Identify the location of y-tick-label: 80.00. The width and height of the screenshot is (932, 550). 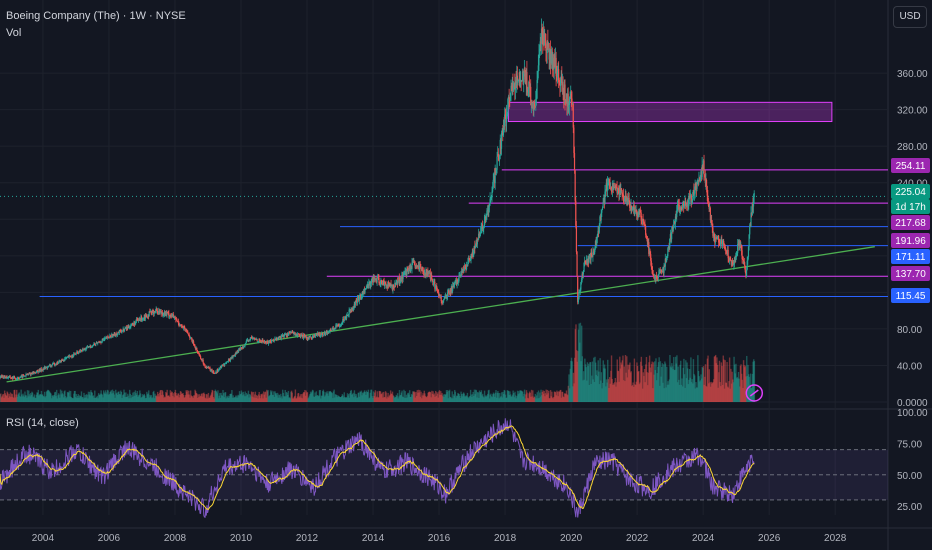
(909, 330).